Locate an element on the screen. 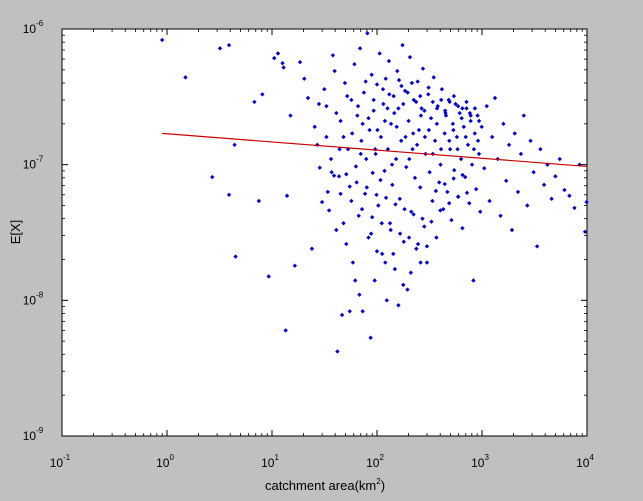  y-tick-label: 10⁻⁷ is located at coordinates (33, 163).